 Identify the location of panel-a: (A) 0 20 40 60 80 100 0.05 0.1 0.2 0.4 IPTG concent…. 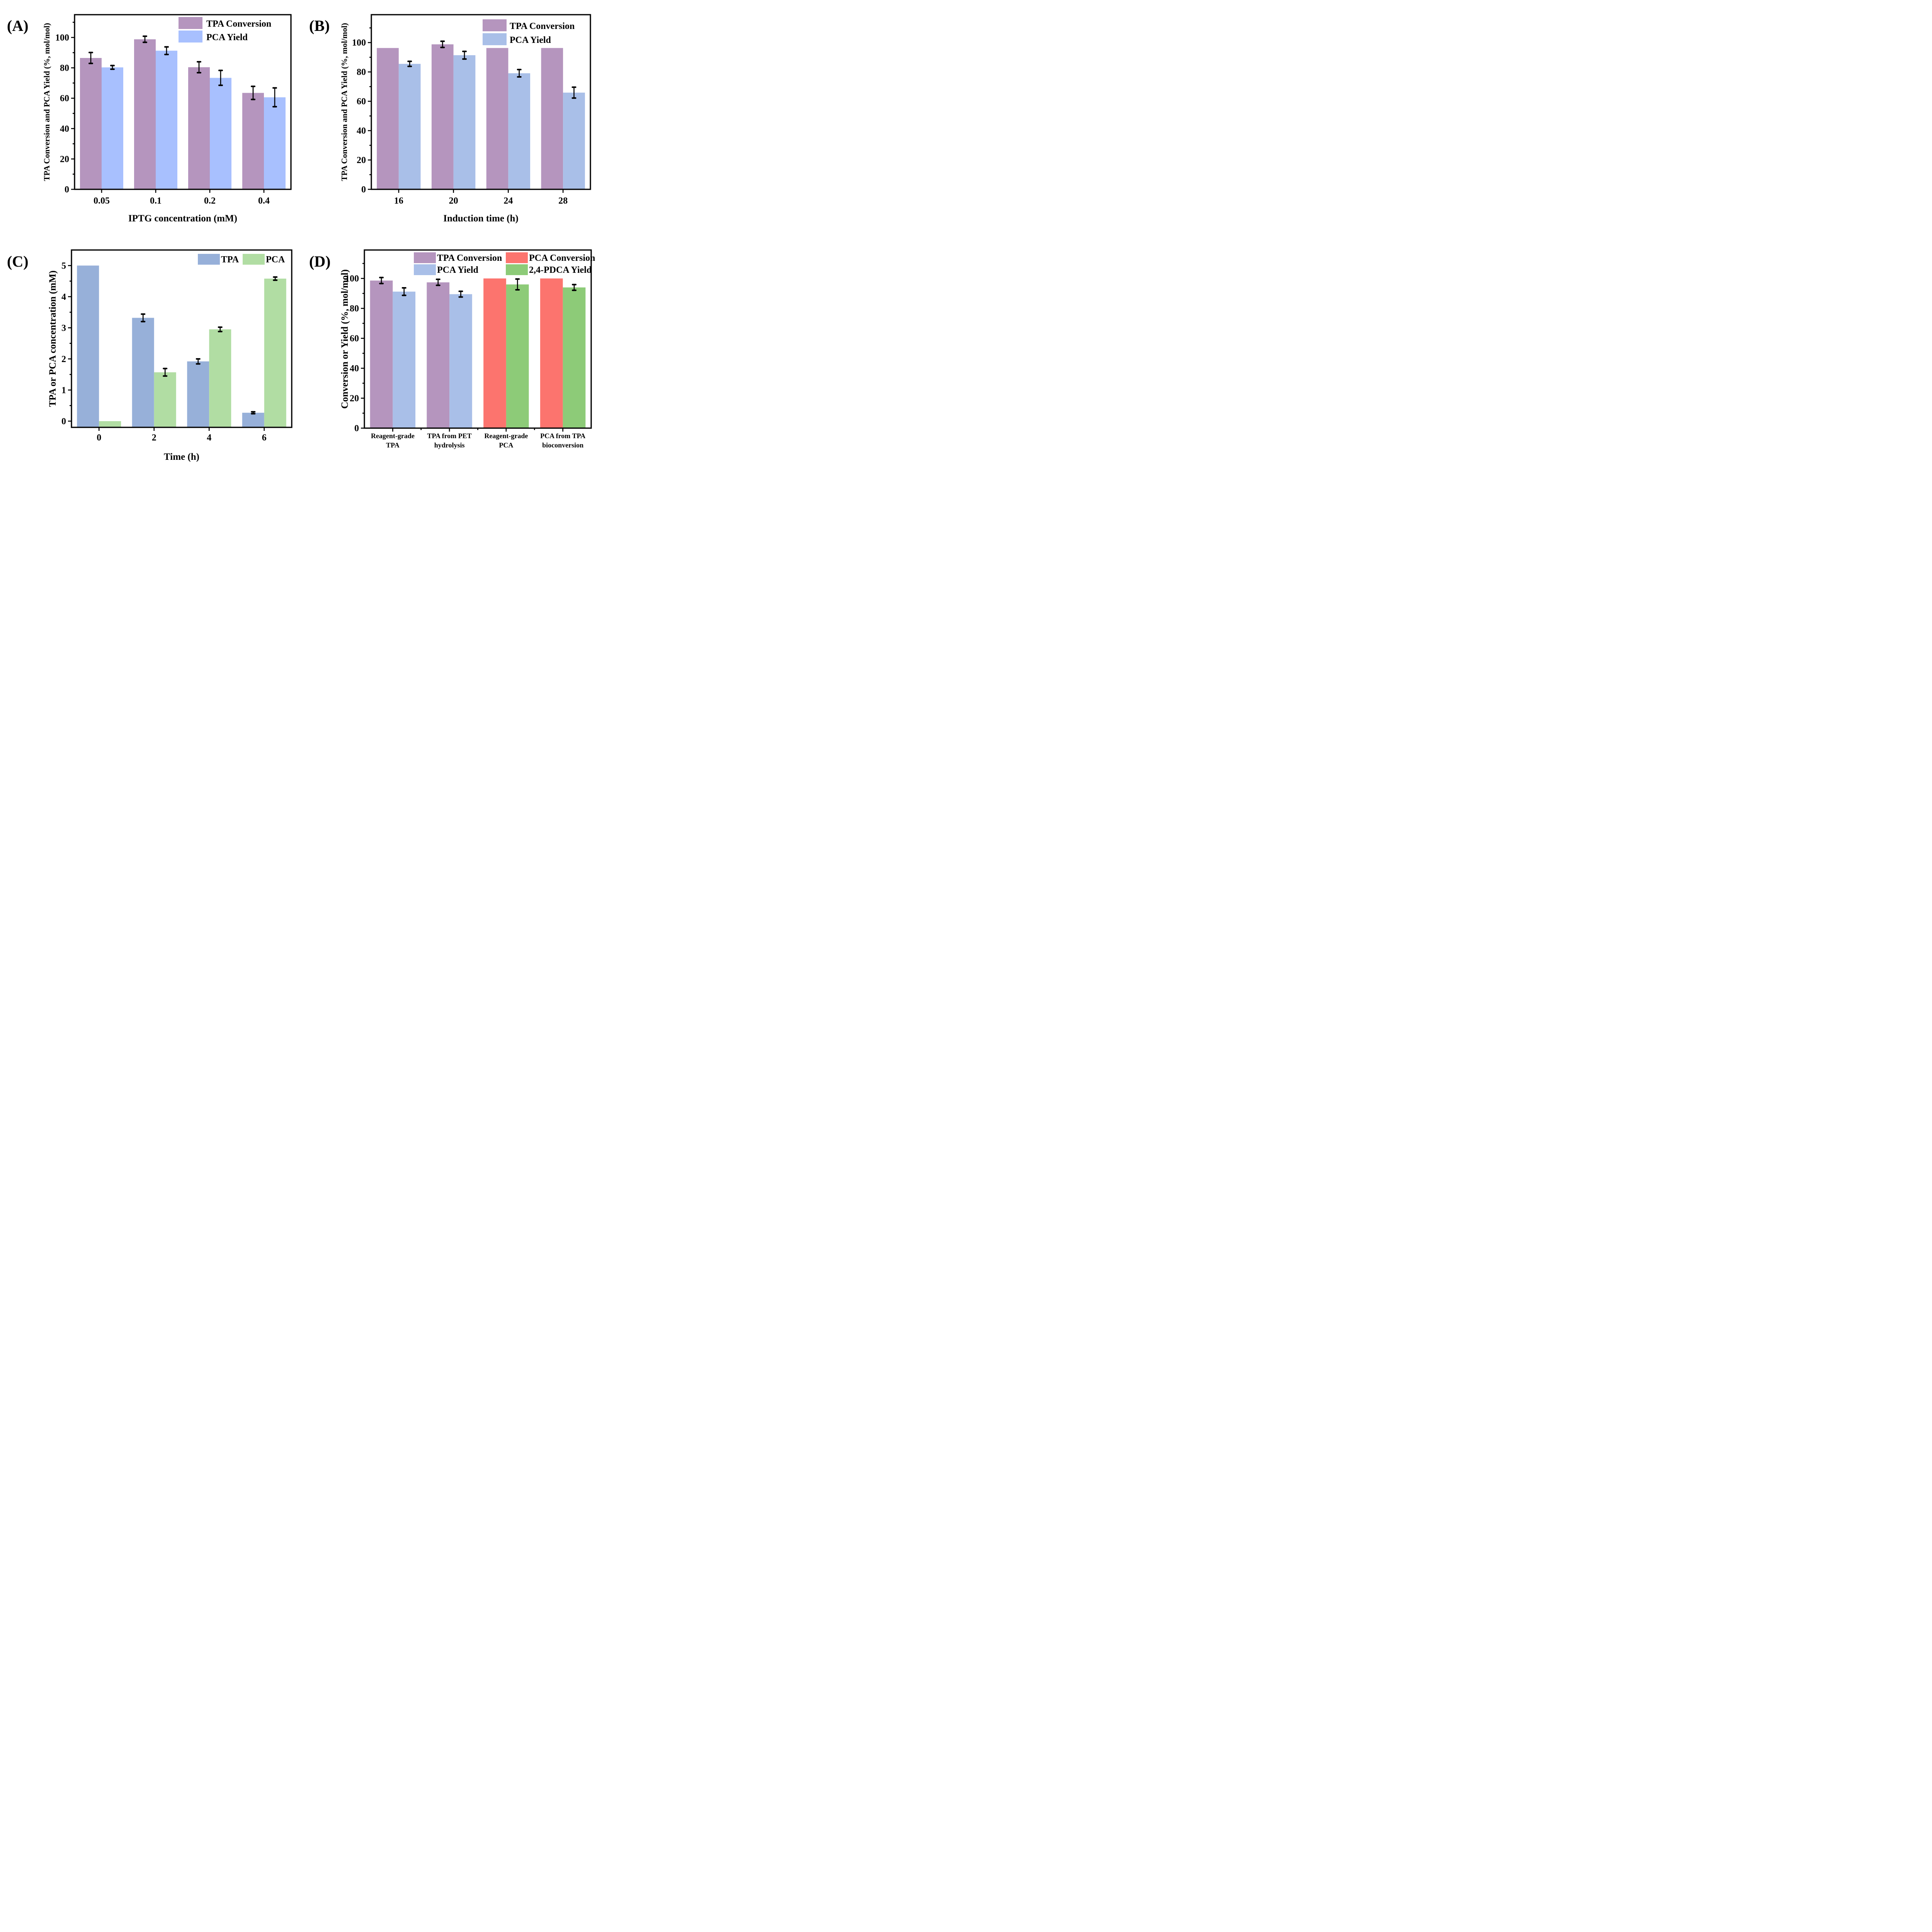
(150, 119).